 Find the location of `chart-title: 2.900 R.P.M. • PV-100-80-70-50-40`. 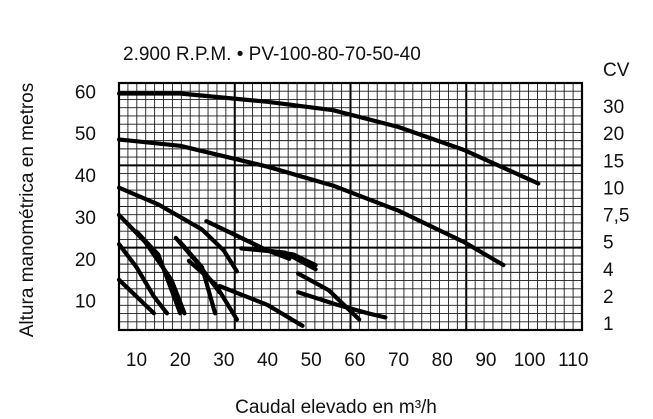

chart-title: 2.900 R.P.M. • PV-100-80-70-50-40 is located at coordinates (272, 54).